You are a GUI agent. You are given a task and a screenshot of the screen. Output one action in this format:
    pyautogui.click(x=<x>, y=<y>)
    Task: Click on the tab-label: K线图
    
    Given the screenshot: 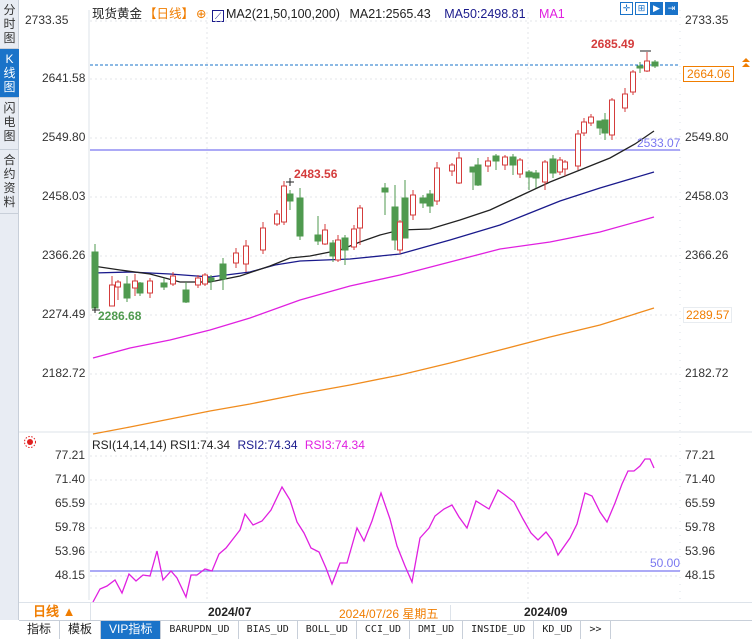 What is the action you would take?
    pyautogui.click(x=9, y=73)
    